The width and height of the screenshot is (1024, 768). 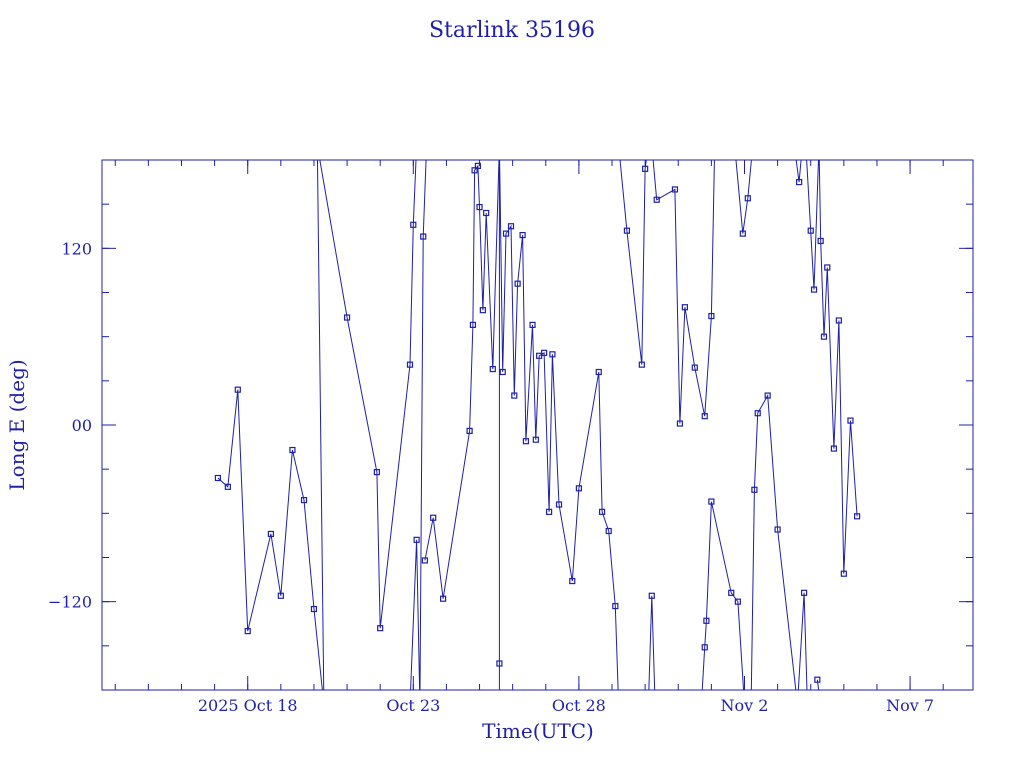 What do you see at coordinates (910, 705) in the screenshot?
I see `x-tick-label: Nov 7` at bounding box center [910, 705].